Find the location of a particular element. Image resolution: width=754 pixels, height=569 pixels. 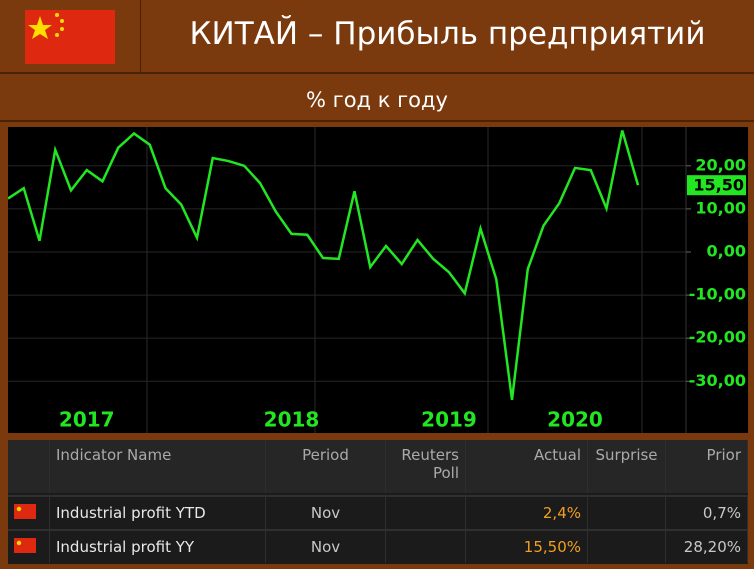

x-tick-label: 2017 is located at coordinates (87, 420).